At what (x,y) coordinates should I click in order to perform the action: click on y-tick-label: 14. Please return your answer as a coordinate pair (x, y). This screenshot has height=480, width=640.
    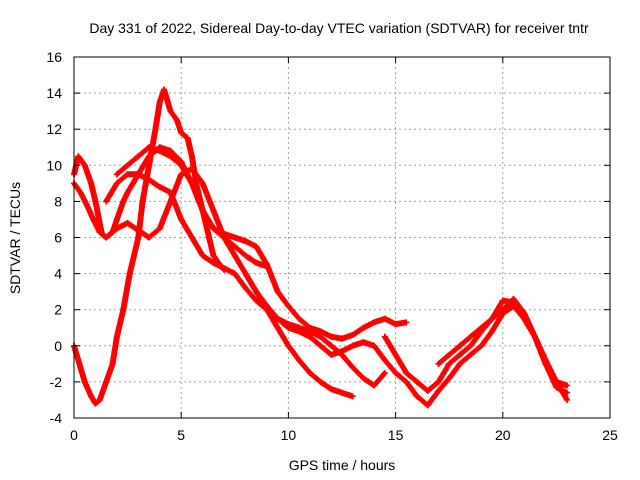
    Looking at the image, I should click on (54, 93).